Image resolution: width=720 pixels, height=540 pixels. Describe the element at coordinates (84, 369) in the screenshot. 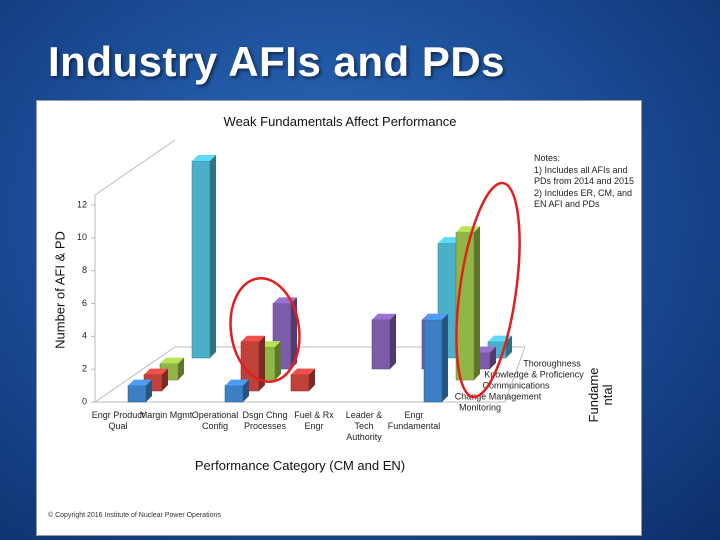

I see `y-tick-label: 2` at that location.